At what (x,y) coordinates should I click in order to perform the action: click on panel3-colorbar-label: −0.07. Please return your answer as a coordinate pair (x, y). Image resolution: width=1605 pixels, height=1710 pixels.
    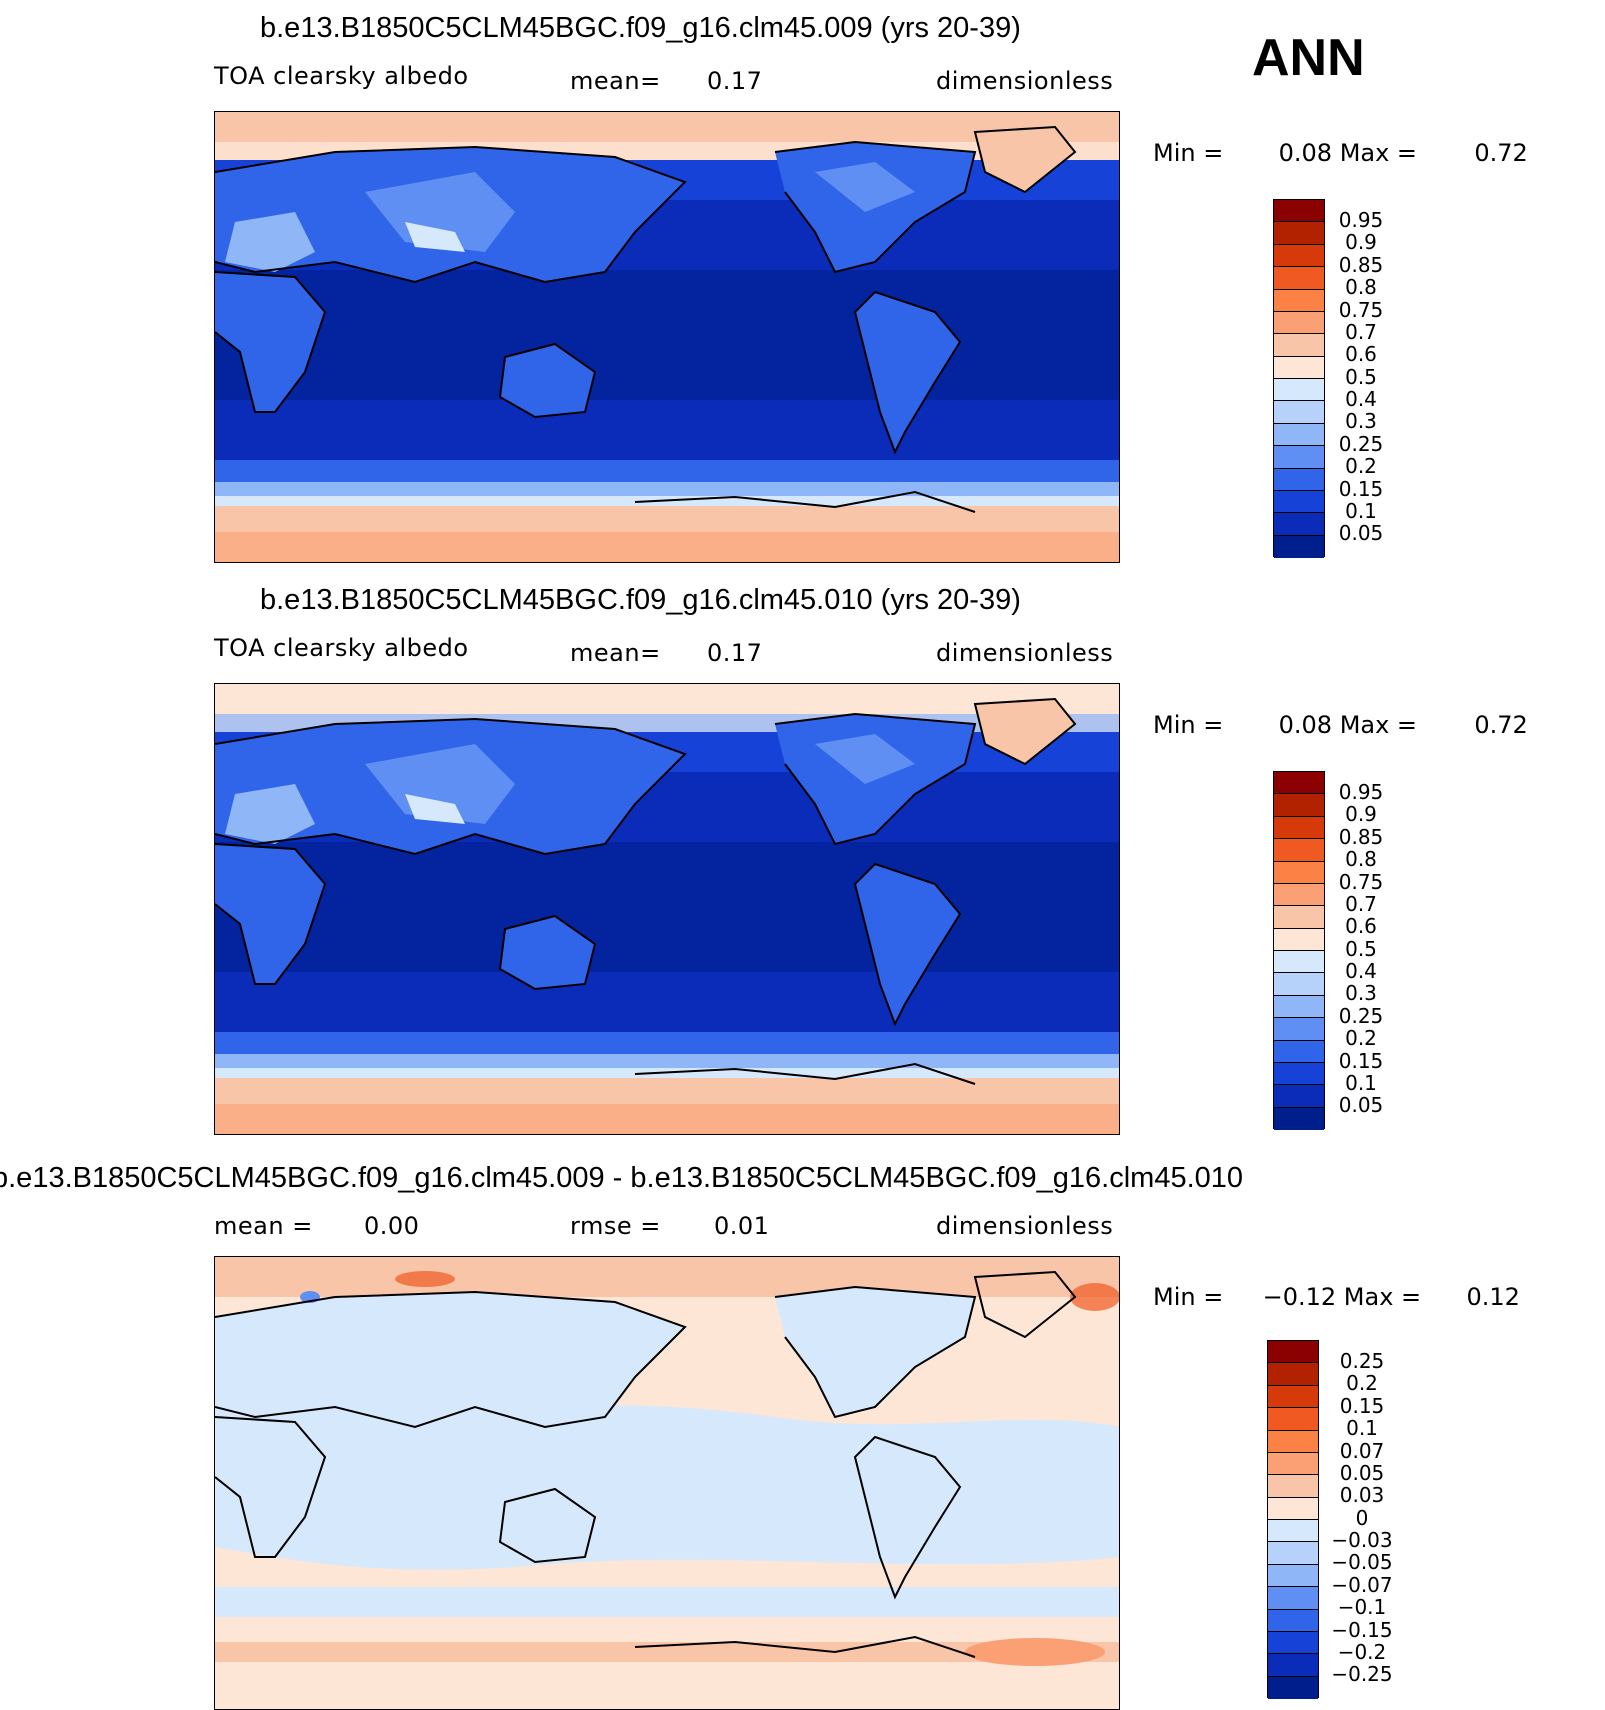
    Looking at the image, I should click on (1362, 1584).